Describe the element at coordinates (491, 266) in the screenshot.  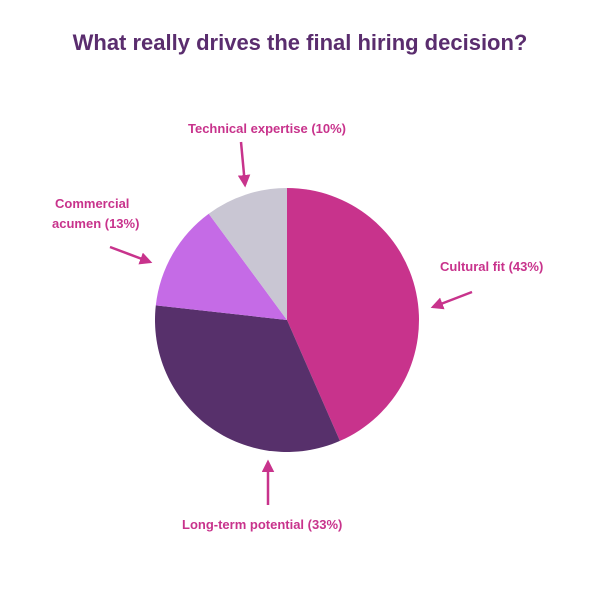
I see `label-cultural-fit: Cultural fit (43%)` at that location.